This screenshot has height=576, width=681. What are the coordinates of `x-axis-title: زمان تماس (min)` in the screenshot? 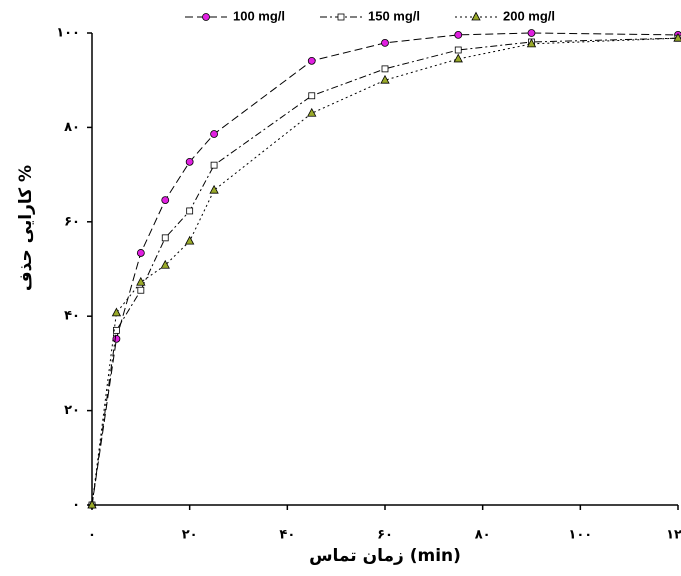 It's located at (385, 556).